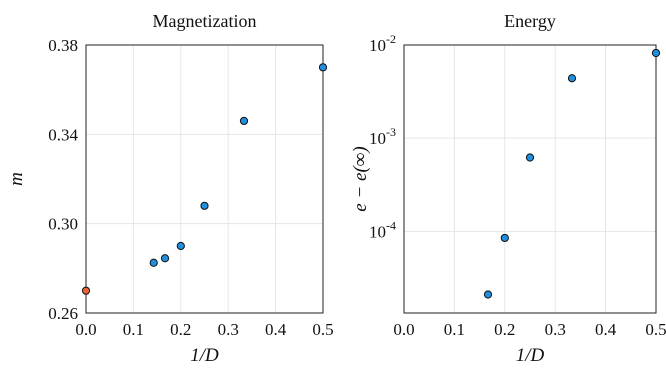 The height and width of the screenshot is (368, 666). I want to click on y-tick-label: 10⁻², so click(382, 43).